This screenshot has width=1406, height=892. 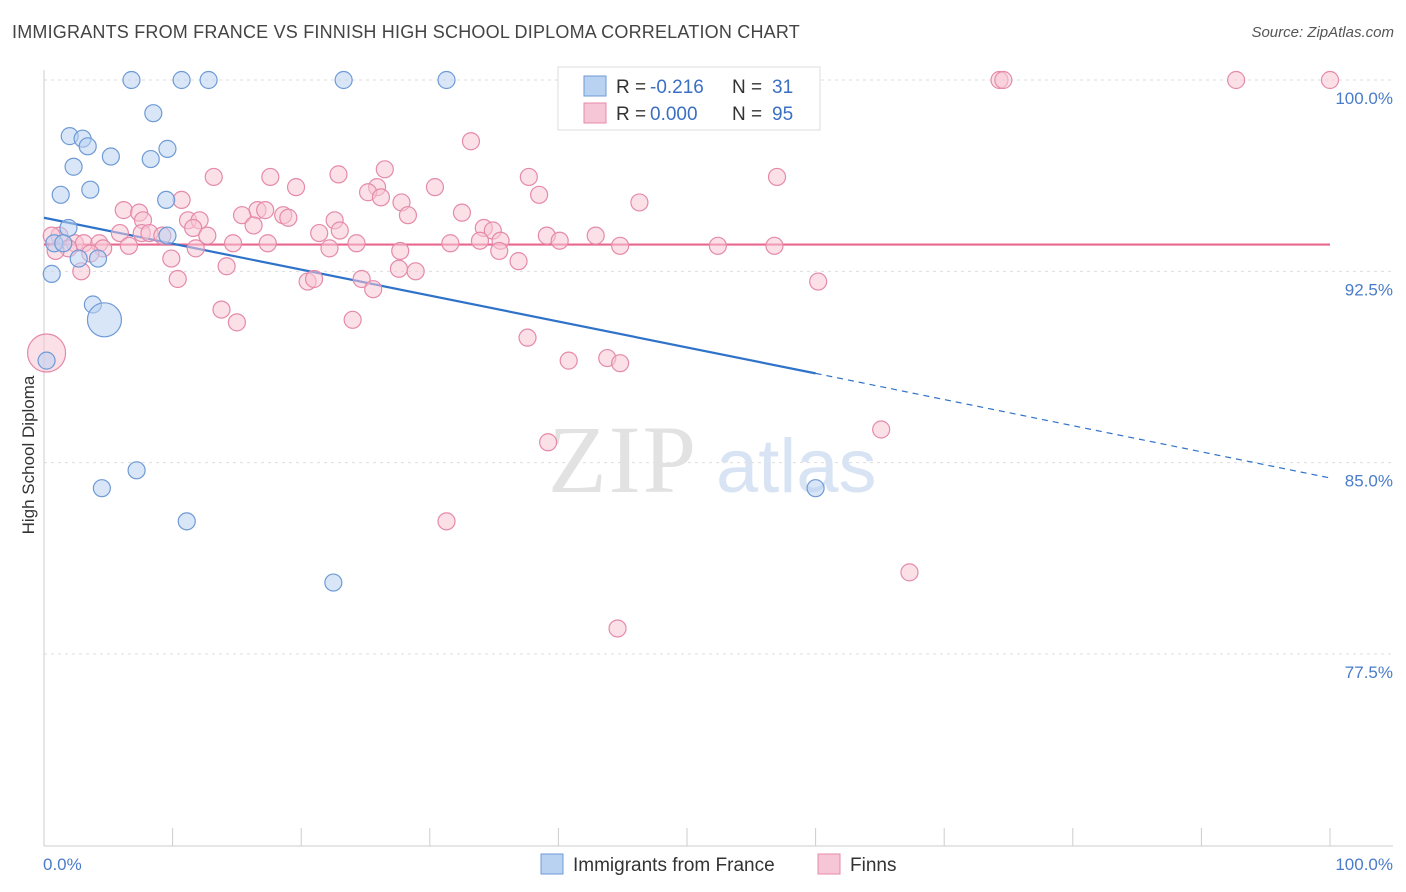 What do you see at coordinates (796, 466) in the screenshot?
I see `watermark-atlas: atlas` at bounding box center [796, 466].